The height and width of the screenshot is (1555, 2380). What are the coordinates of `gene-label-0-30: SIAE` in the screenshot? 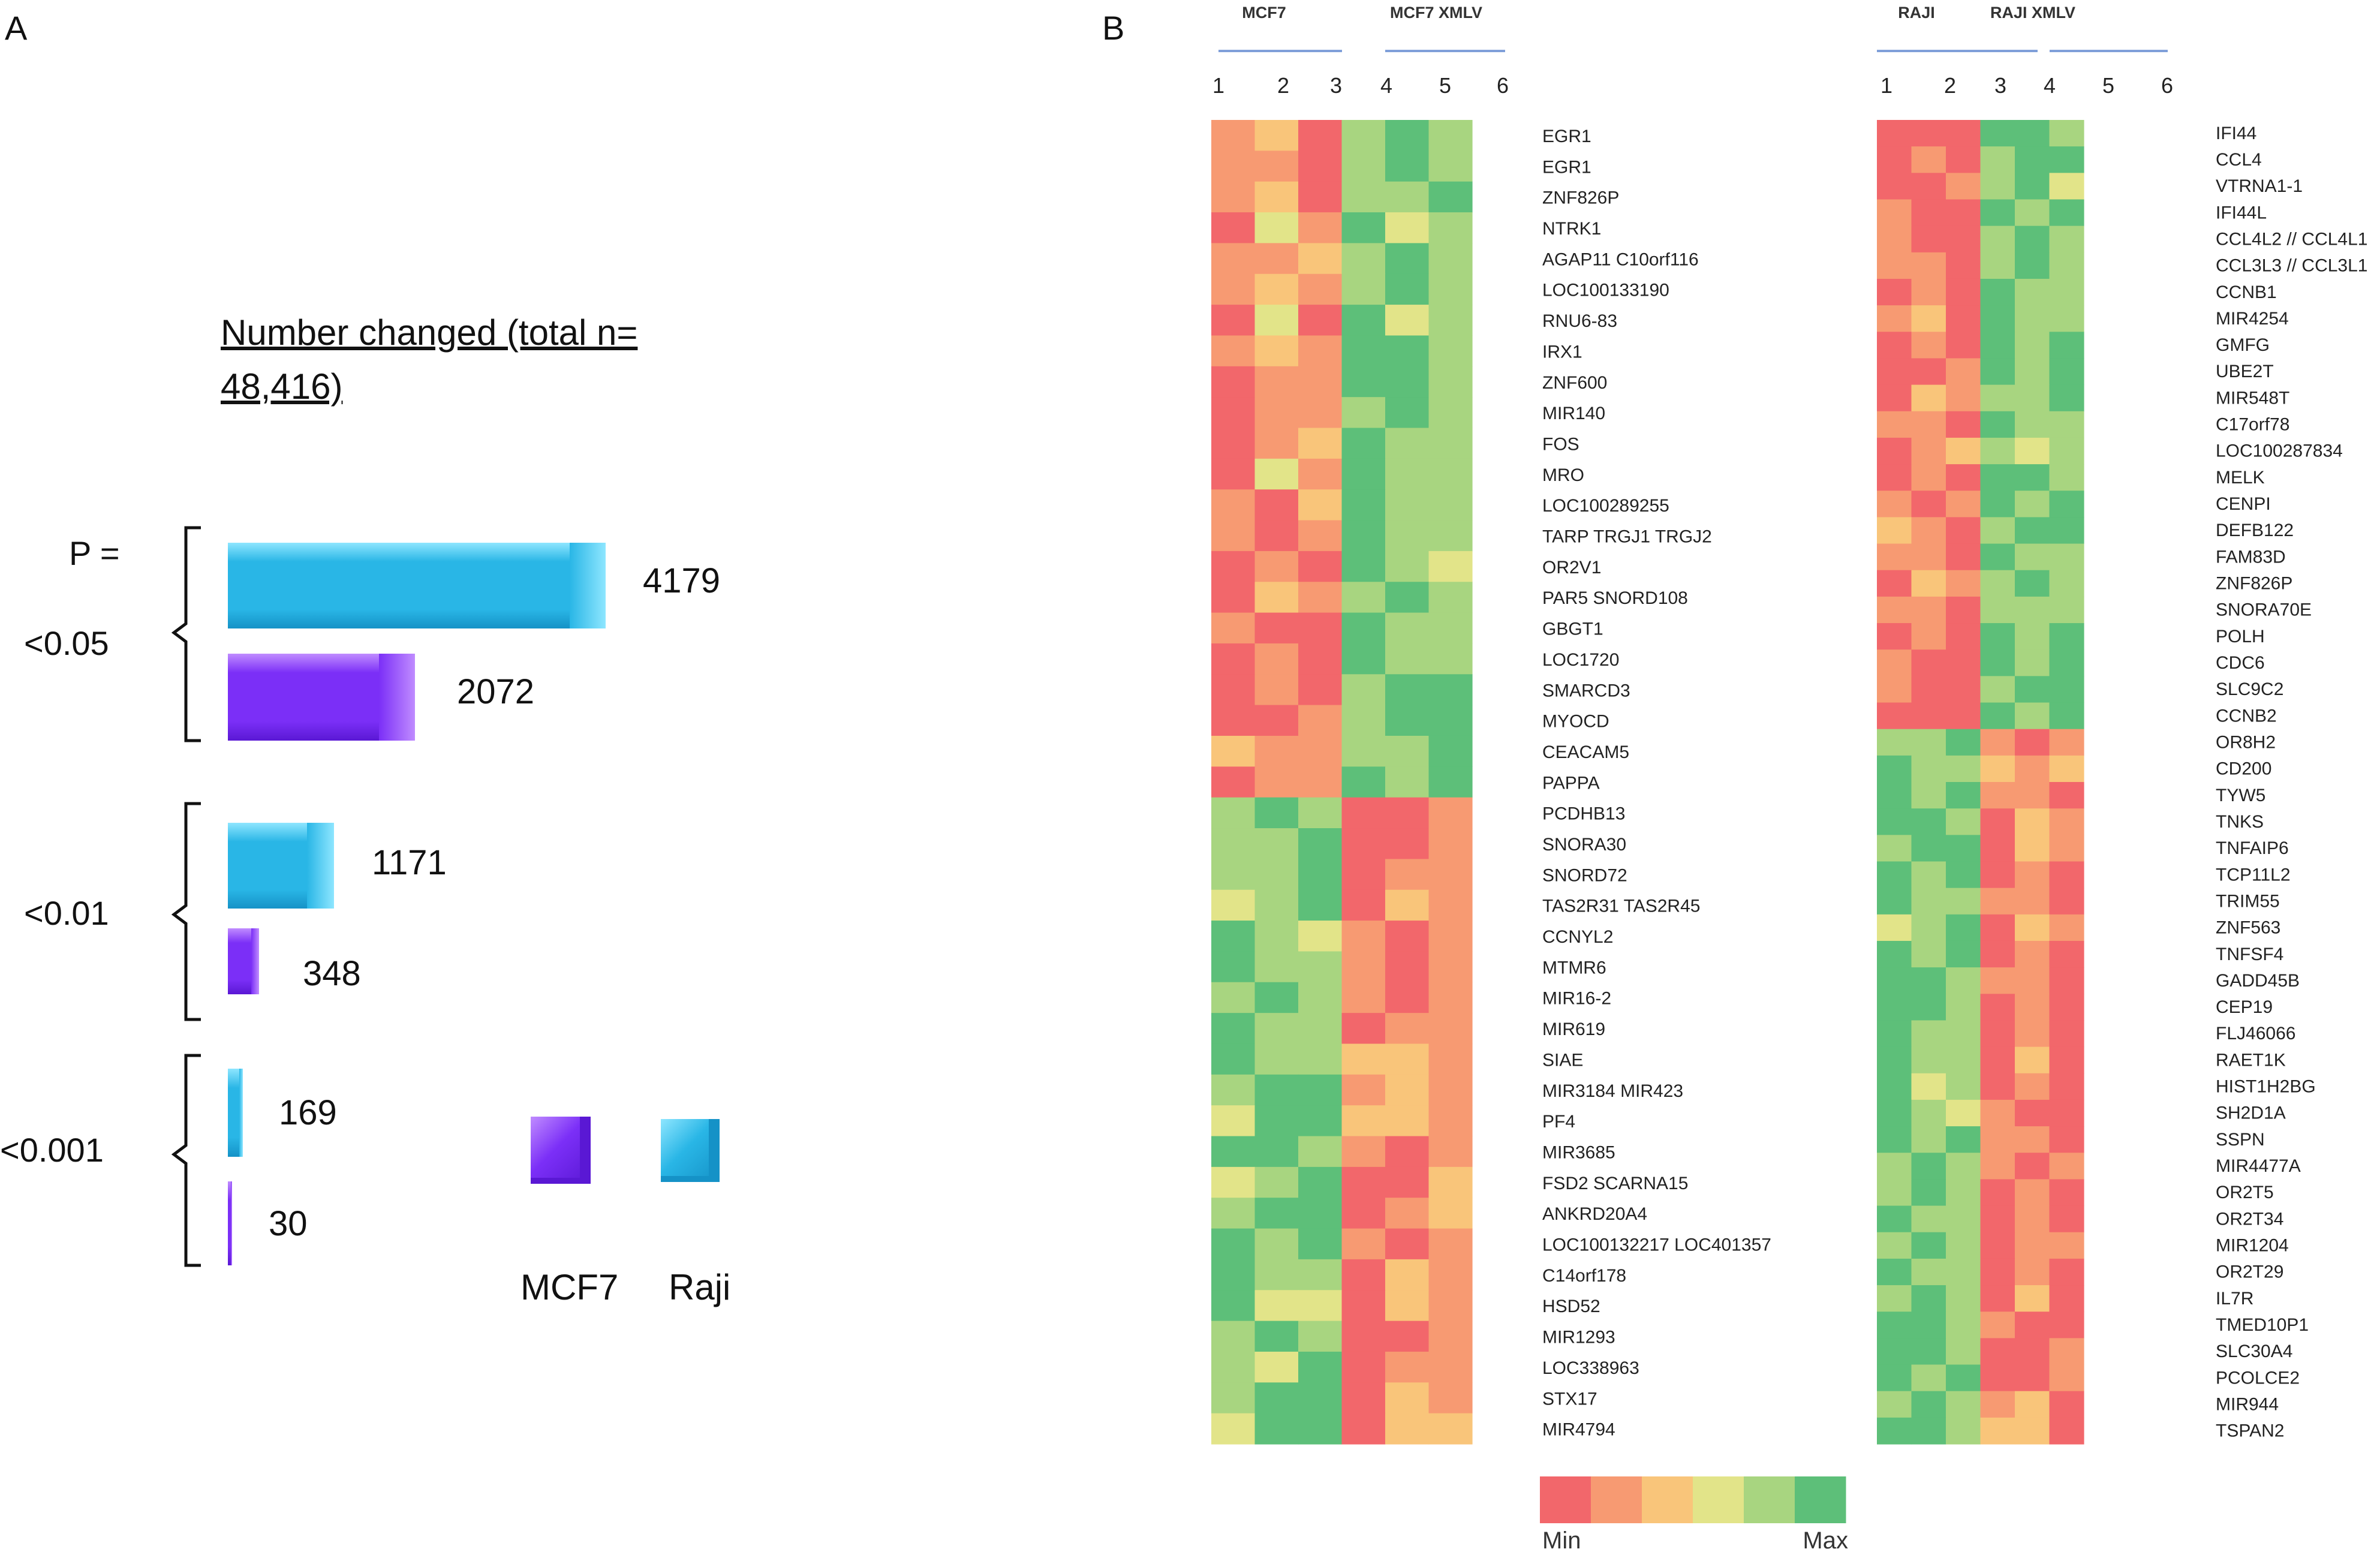 It's located at (1562, 1060).